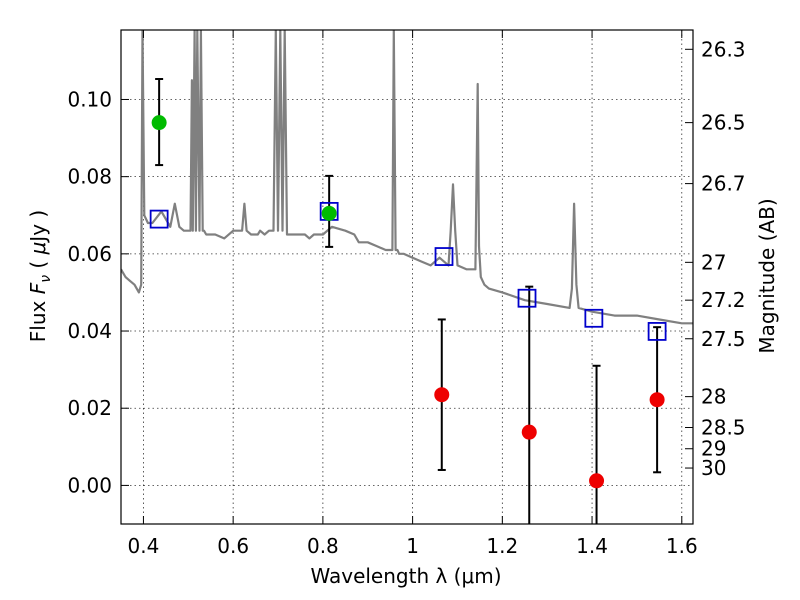 The width and height of the screenshot is (800, 600). What do you see at coordinates (592, 546) in the screenshot?
I see `x-tick-label: 1.4` at bounding box center [592, 546].